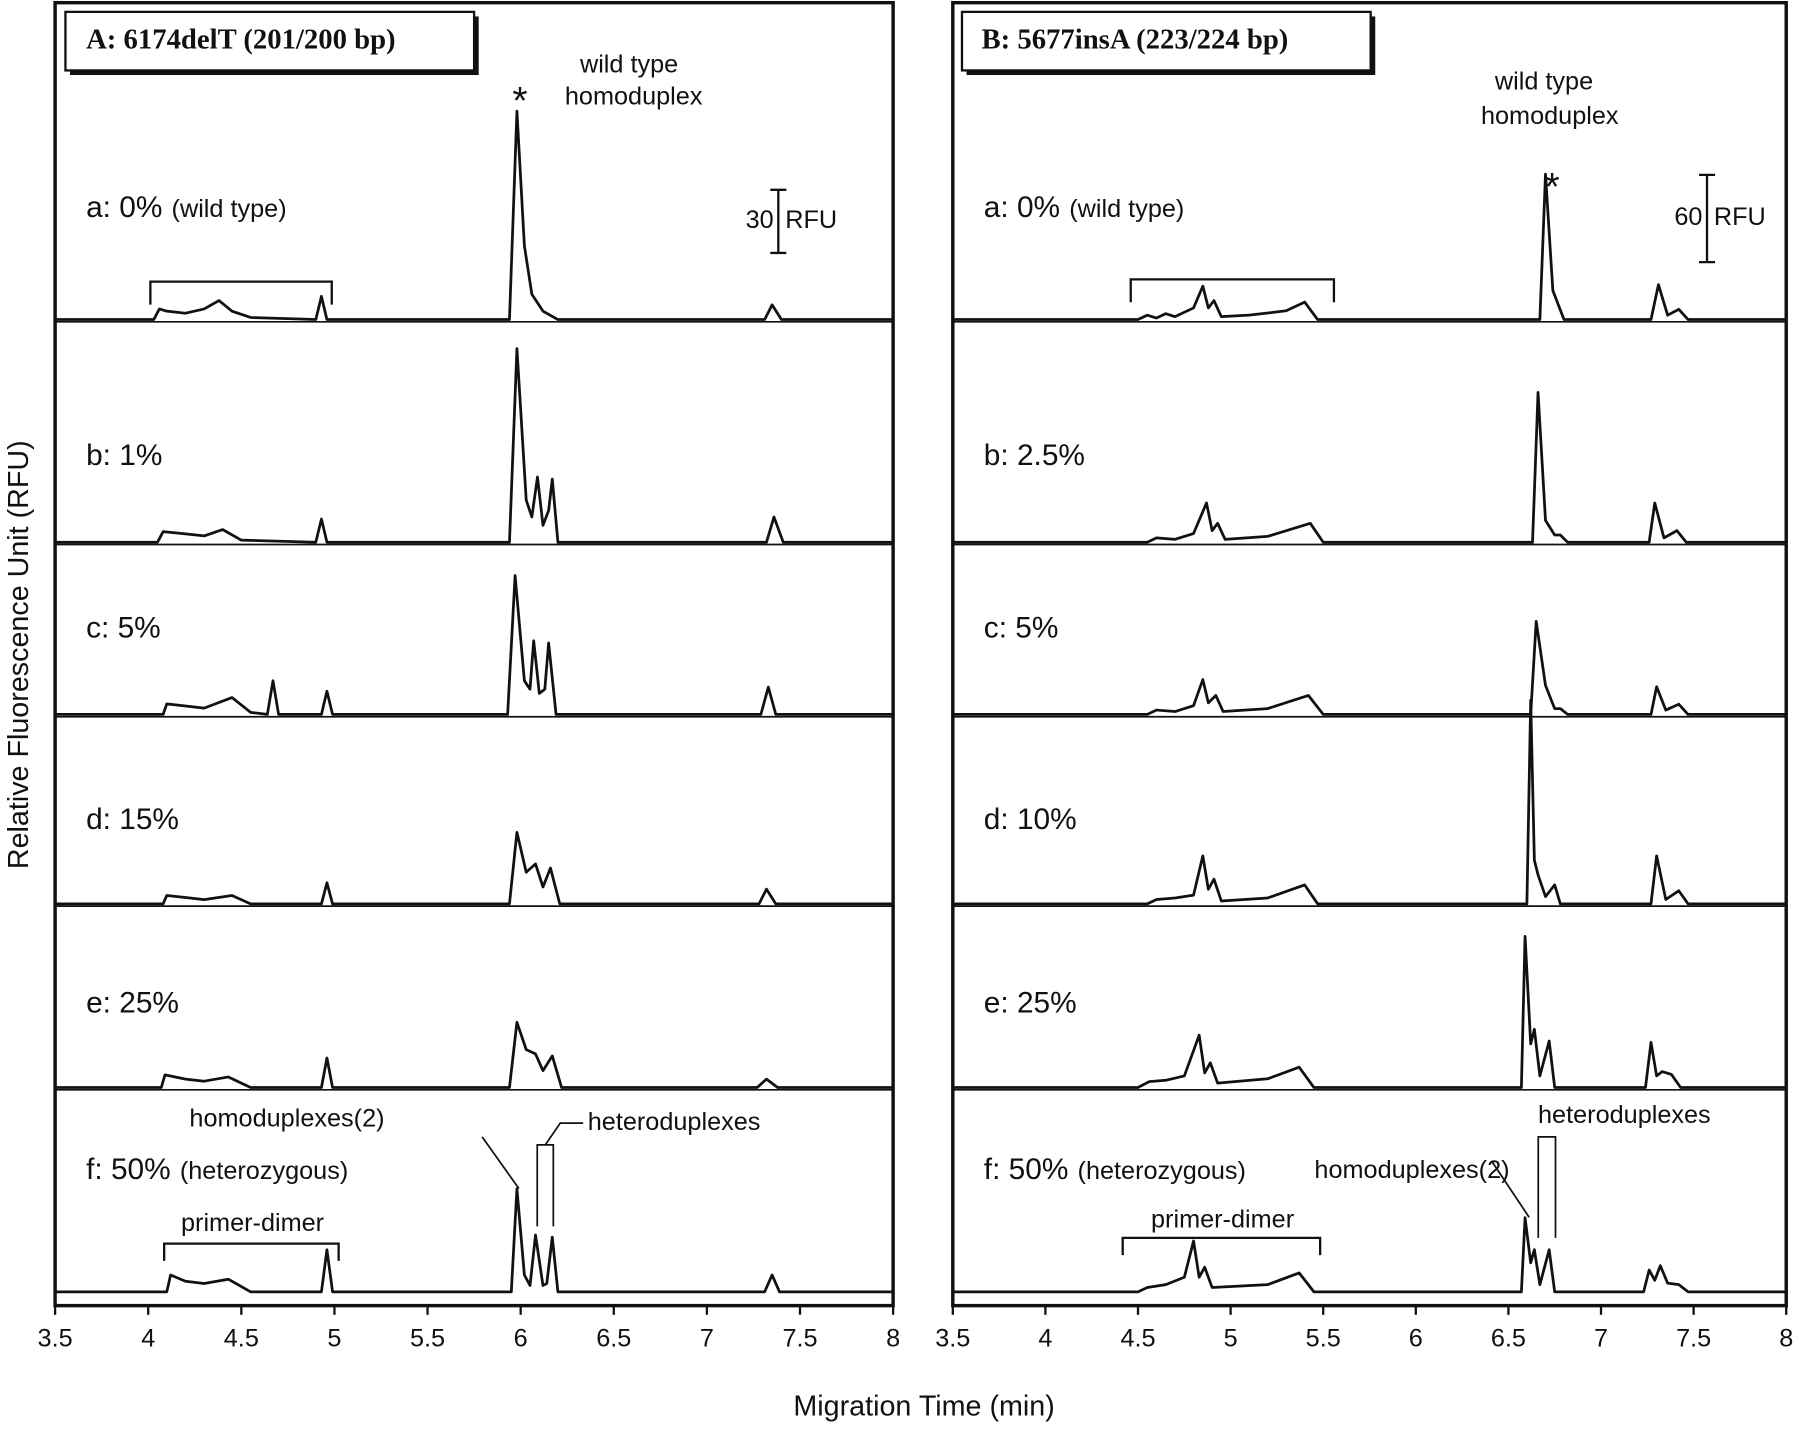 The image size is (1800, 1430). What do you see at coordinates (124, 455) in the screenshot?
I see `trace-label: b: 1%` at bounding box center [124, 455].